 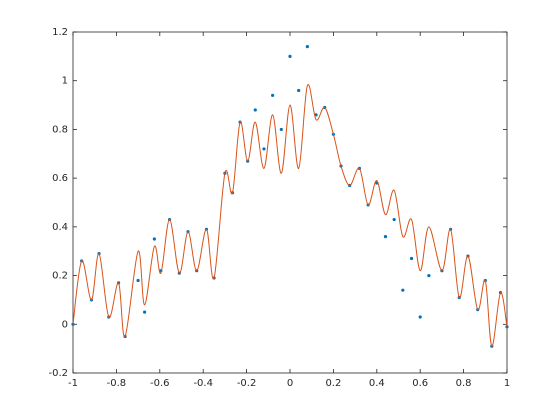 I want to click on x-tick-label: 0.4, so click(x=377, y=383).